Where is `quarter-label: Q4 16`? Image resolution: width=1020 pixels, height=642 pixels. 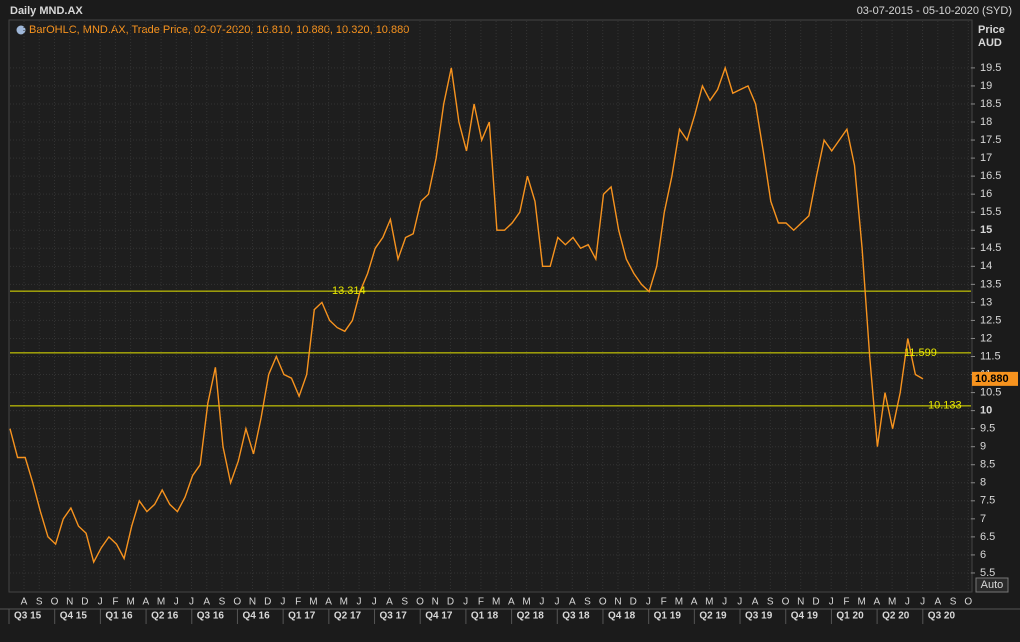
quarter-label: Q4 16 is located at coordinates (256, 616).